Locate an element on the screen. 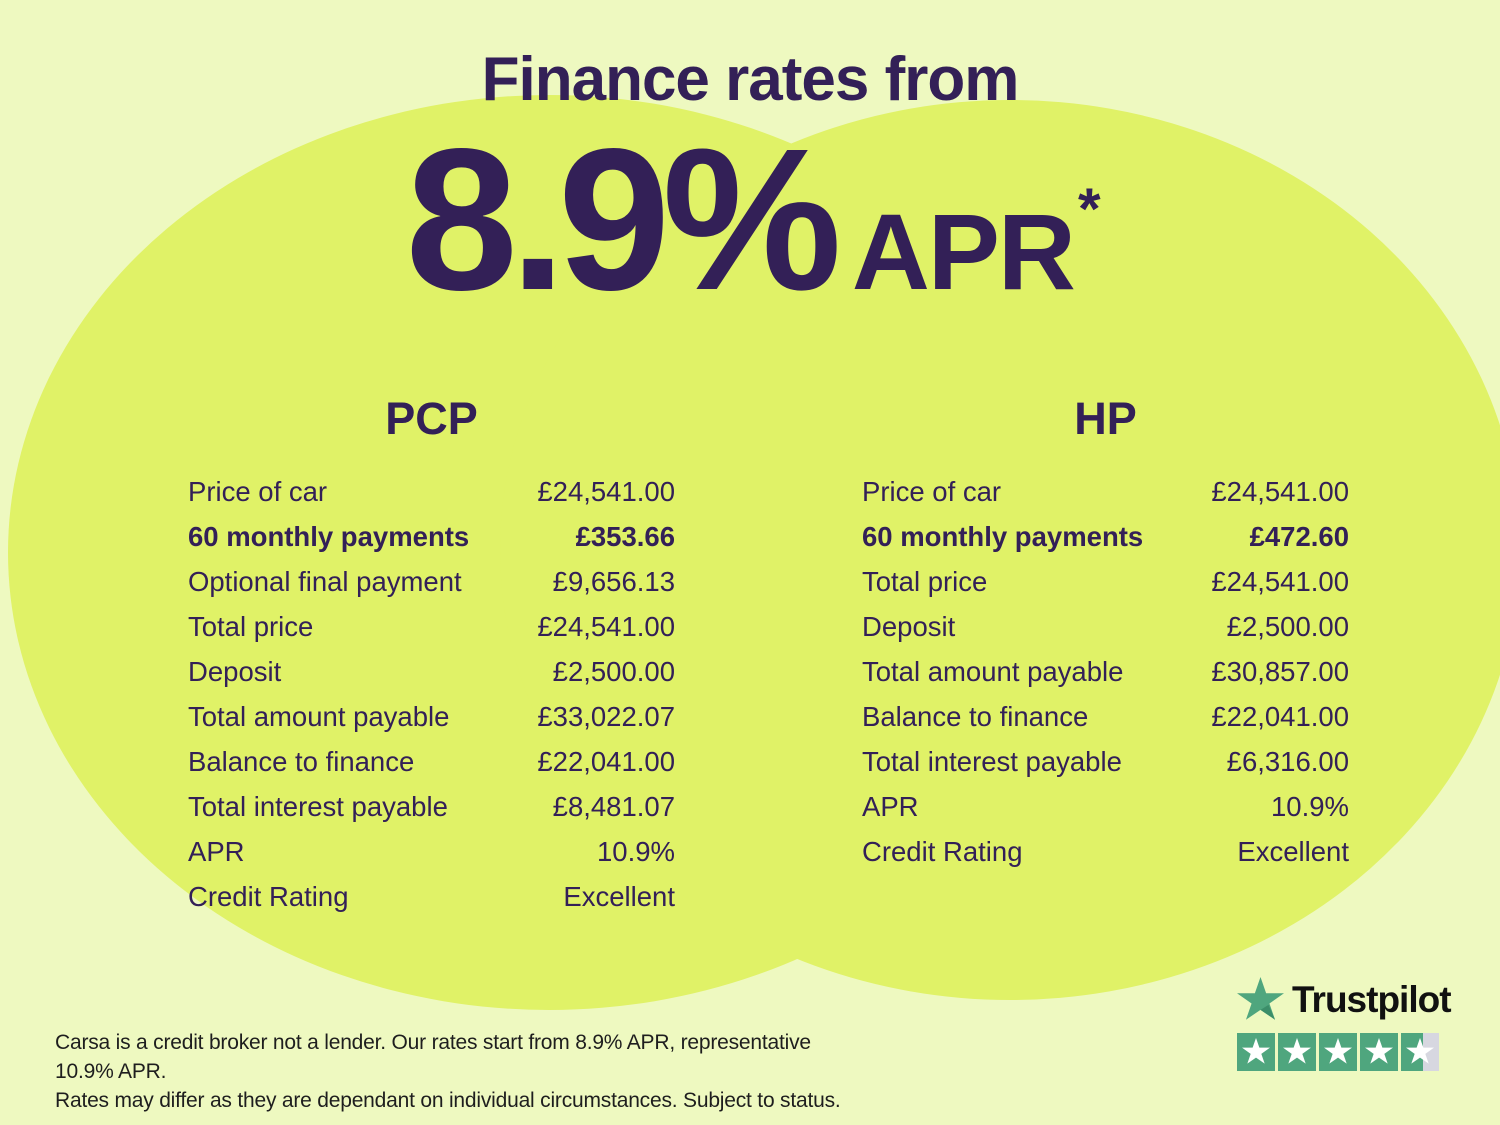  column-header-pcp: PCP is located at coordinates (431, 418).